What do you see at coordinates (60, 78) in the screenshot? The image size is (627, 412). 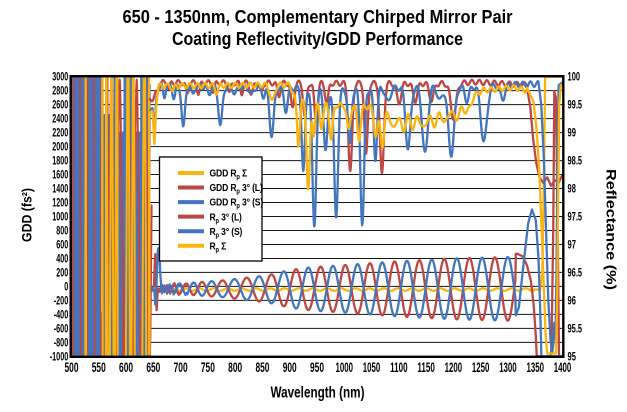 I see `svg-text: 3000` at bounding box center [60, 78].